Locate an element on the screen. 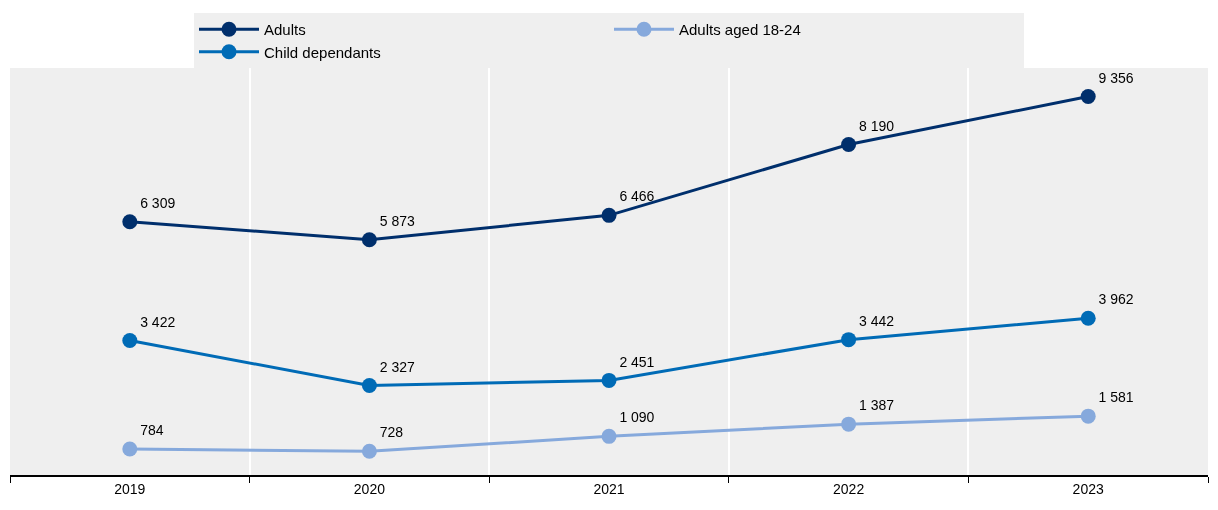 The width and height of the screenshot is (1218, 510). legend-label: Adults is located at coordinates (285, 30).